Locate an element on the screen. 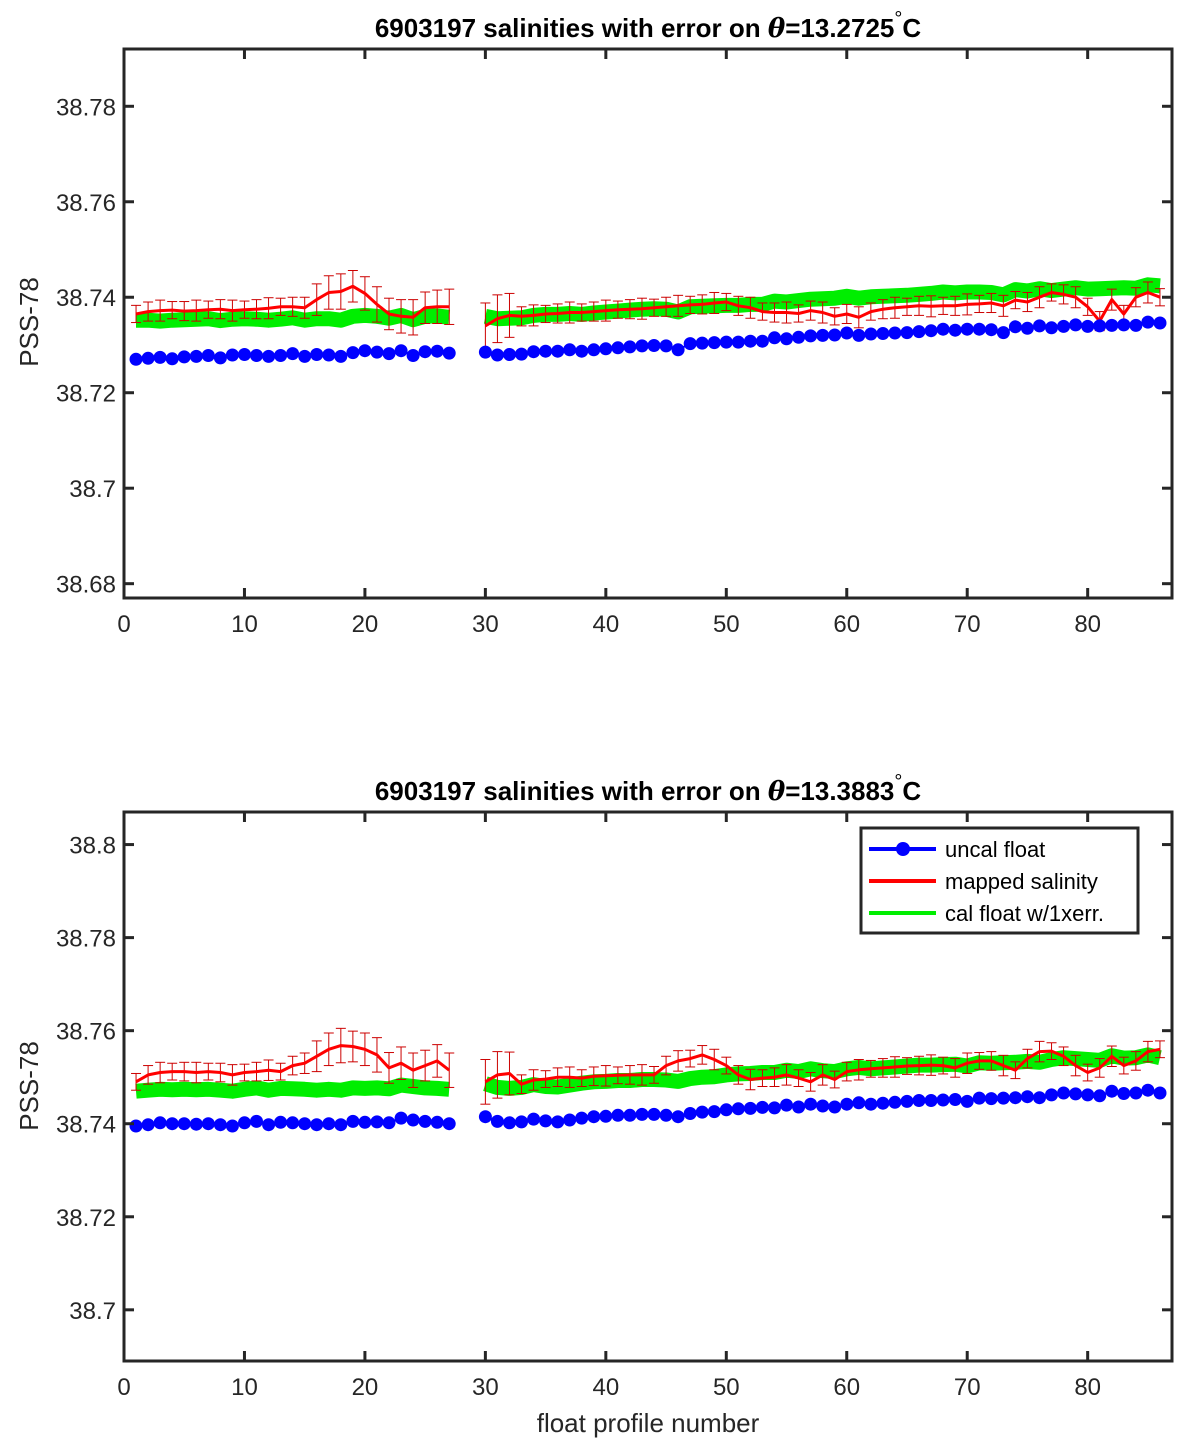 The width and height of the screenshot is (1177, 1446). bottom-chart-y-tick-label: 38.76 is located at coordinates (86, 1032).